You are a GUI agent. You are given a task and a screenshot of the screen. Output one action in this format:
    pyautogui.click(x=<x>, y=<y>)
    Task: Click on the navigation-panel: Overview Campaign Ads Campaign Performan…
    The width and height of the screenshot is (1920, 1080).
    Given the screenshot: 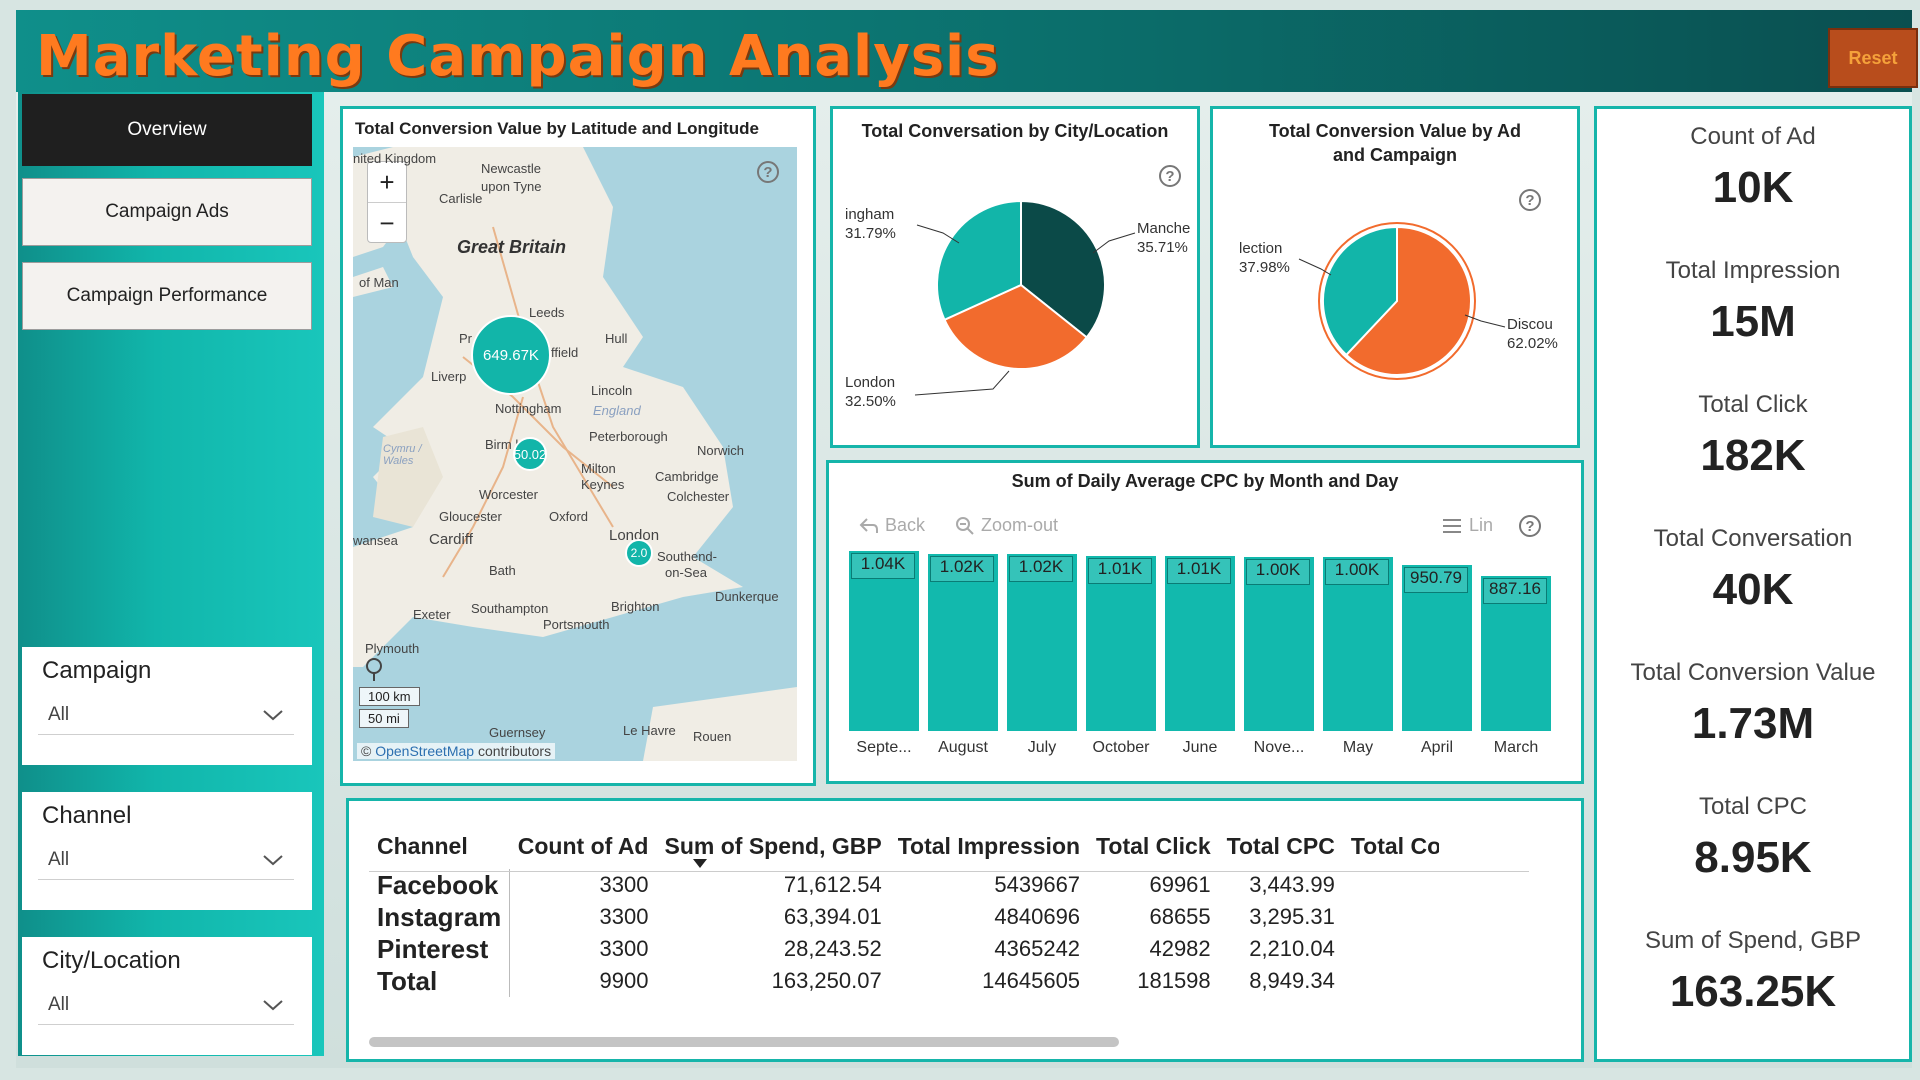 What is the action you would take?
    pyautogui.click(x=171, y=574)
    